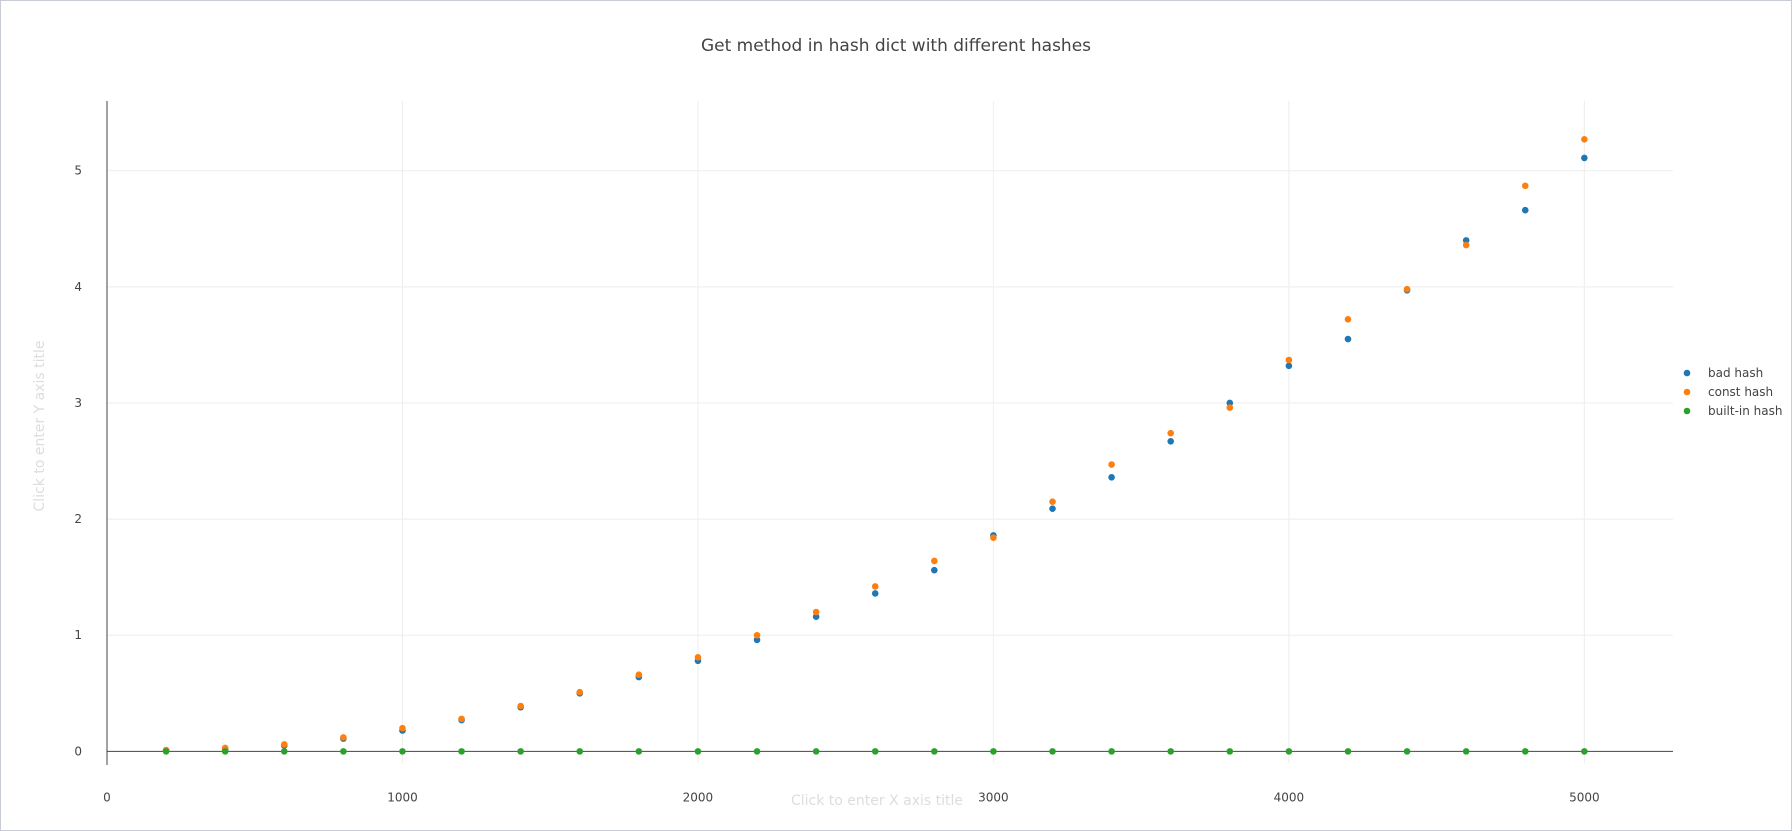 Image resolution: width=1792 pixels, height=831 pixels. Describe the element at coordinates (993, 797) in the screenshot. I see `x-tick-label: 3000` at that location.